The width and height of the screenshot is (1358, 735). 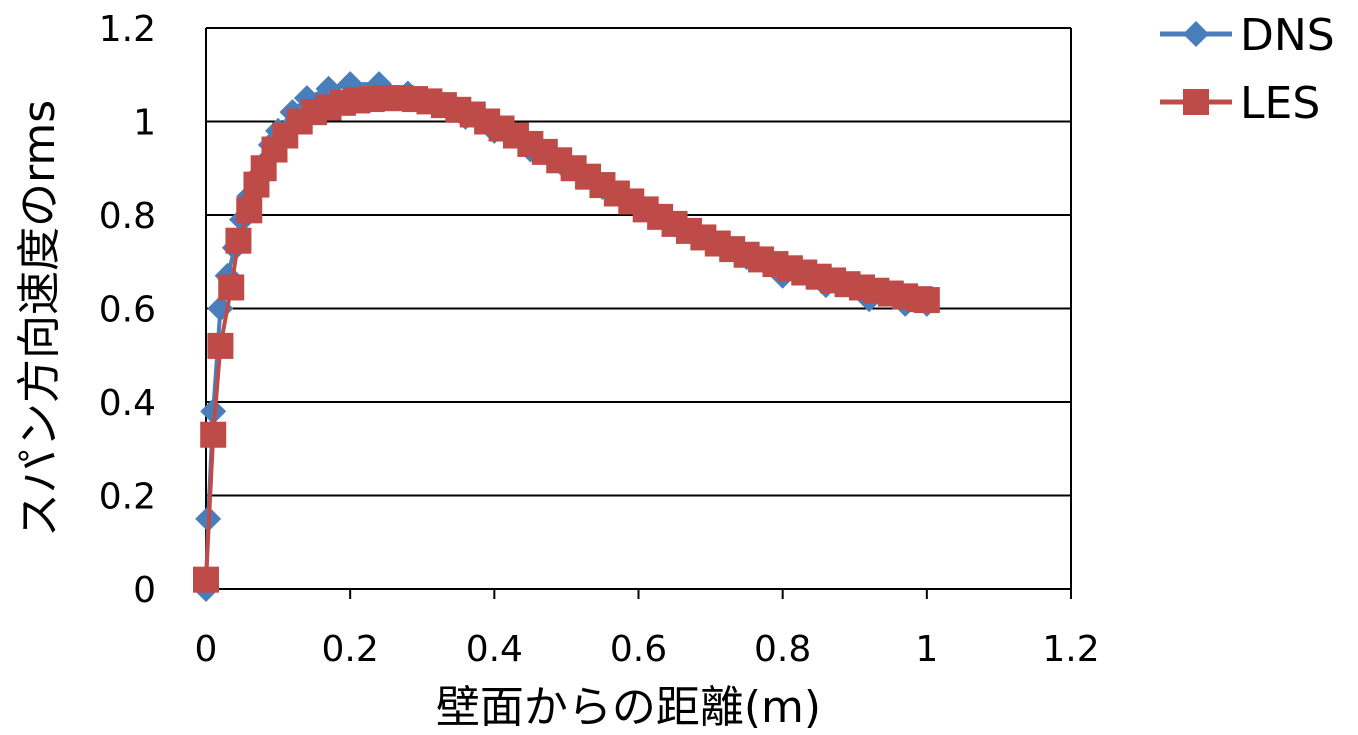 What do you see at coordinates (127, 29) in the screenshot?
I see `y-tick-label: 1.2` at bounding box center [127, 29].